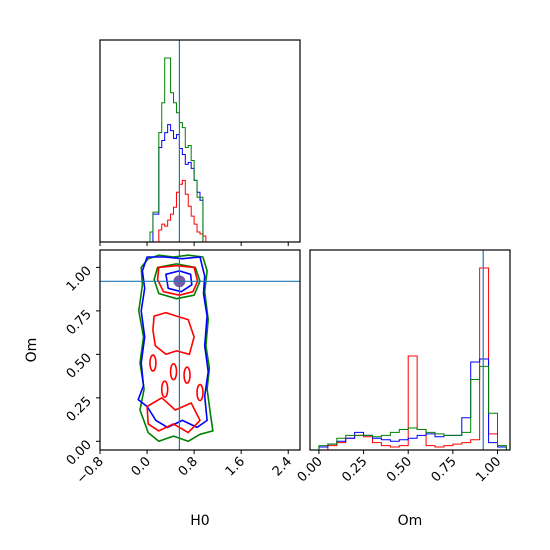 This screenshot has width=550, height=550. What do you see at coordinates (488, 469) in the screenshot?
I see `om-histogram-xtick-label-4: 1.00` at bounding box center [488, 469].